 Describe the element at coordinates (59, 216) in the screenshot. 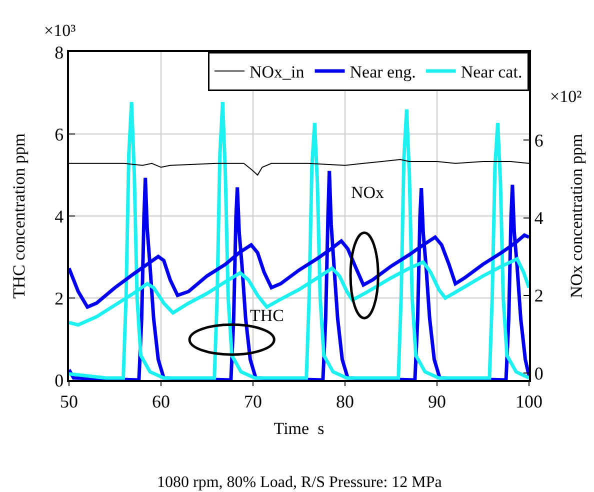

I see `y-tick-label: 4` at that location.